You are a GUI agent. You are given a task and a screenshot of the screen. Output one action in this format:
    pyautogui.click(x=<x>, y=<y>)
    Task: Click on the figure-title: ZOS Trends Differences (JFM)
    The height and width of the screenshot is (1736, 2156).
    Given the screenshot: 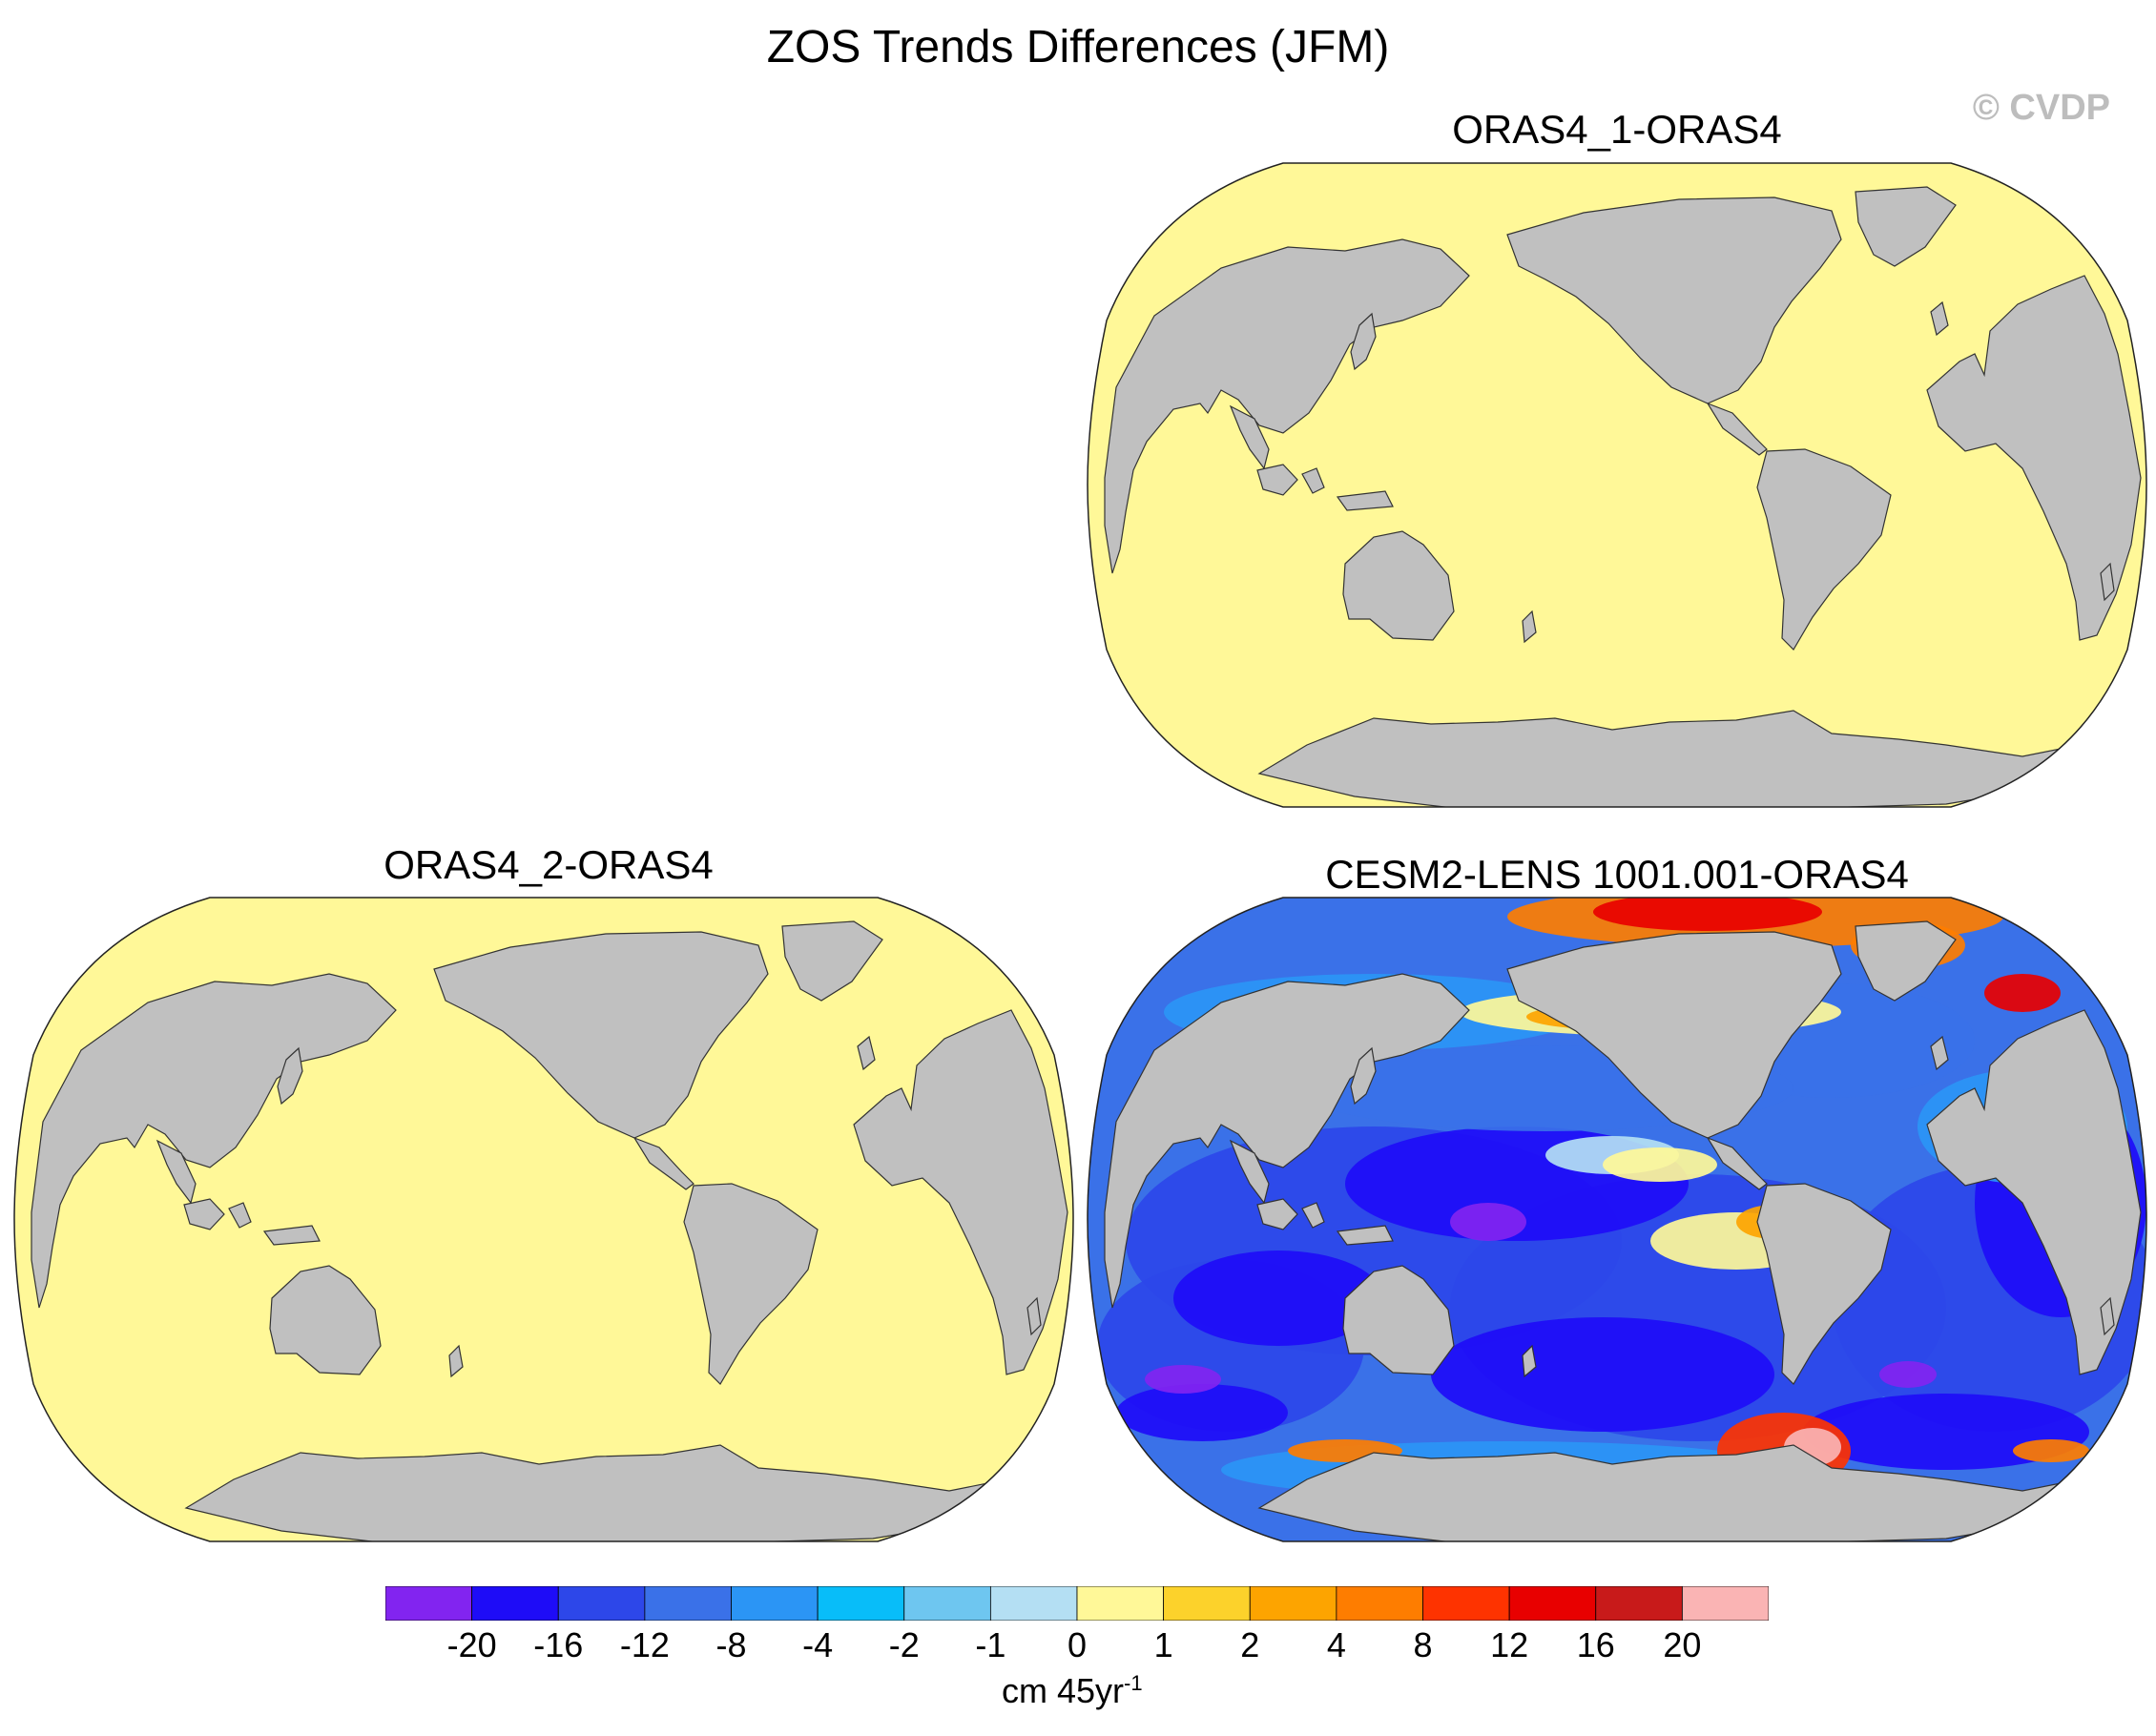 What is the action you would take?
    pyautogui.click(x=1078, y=47)
    